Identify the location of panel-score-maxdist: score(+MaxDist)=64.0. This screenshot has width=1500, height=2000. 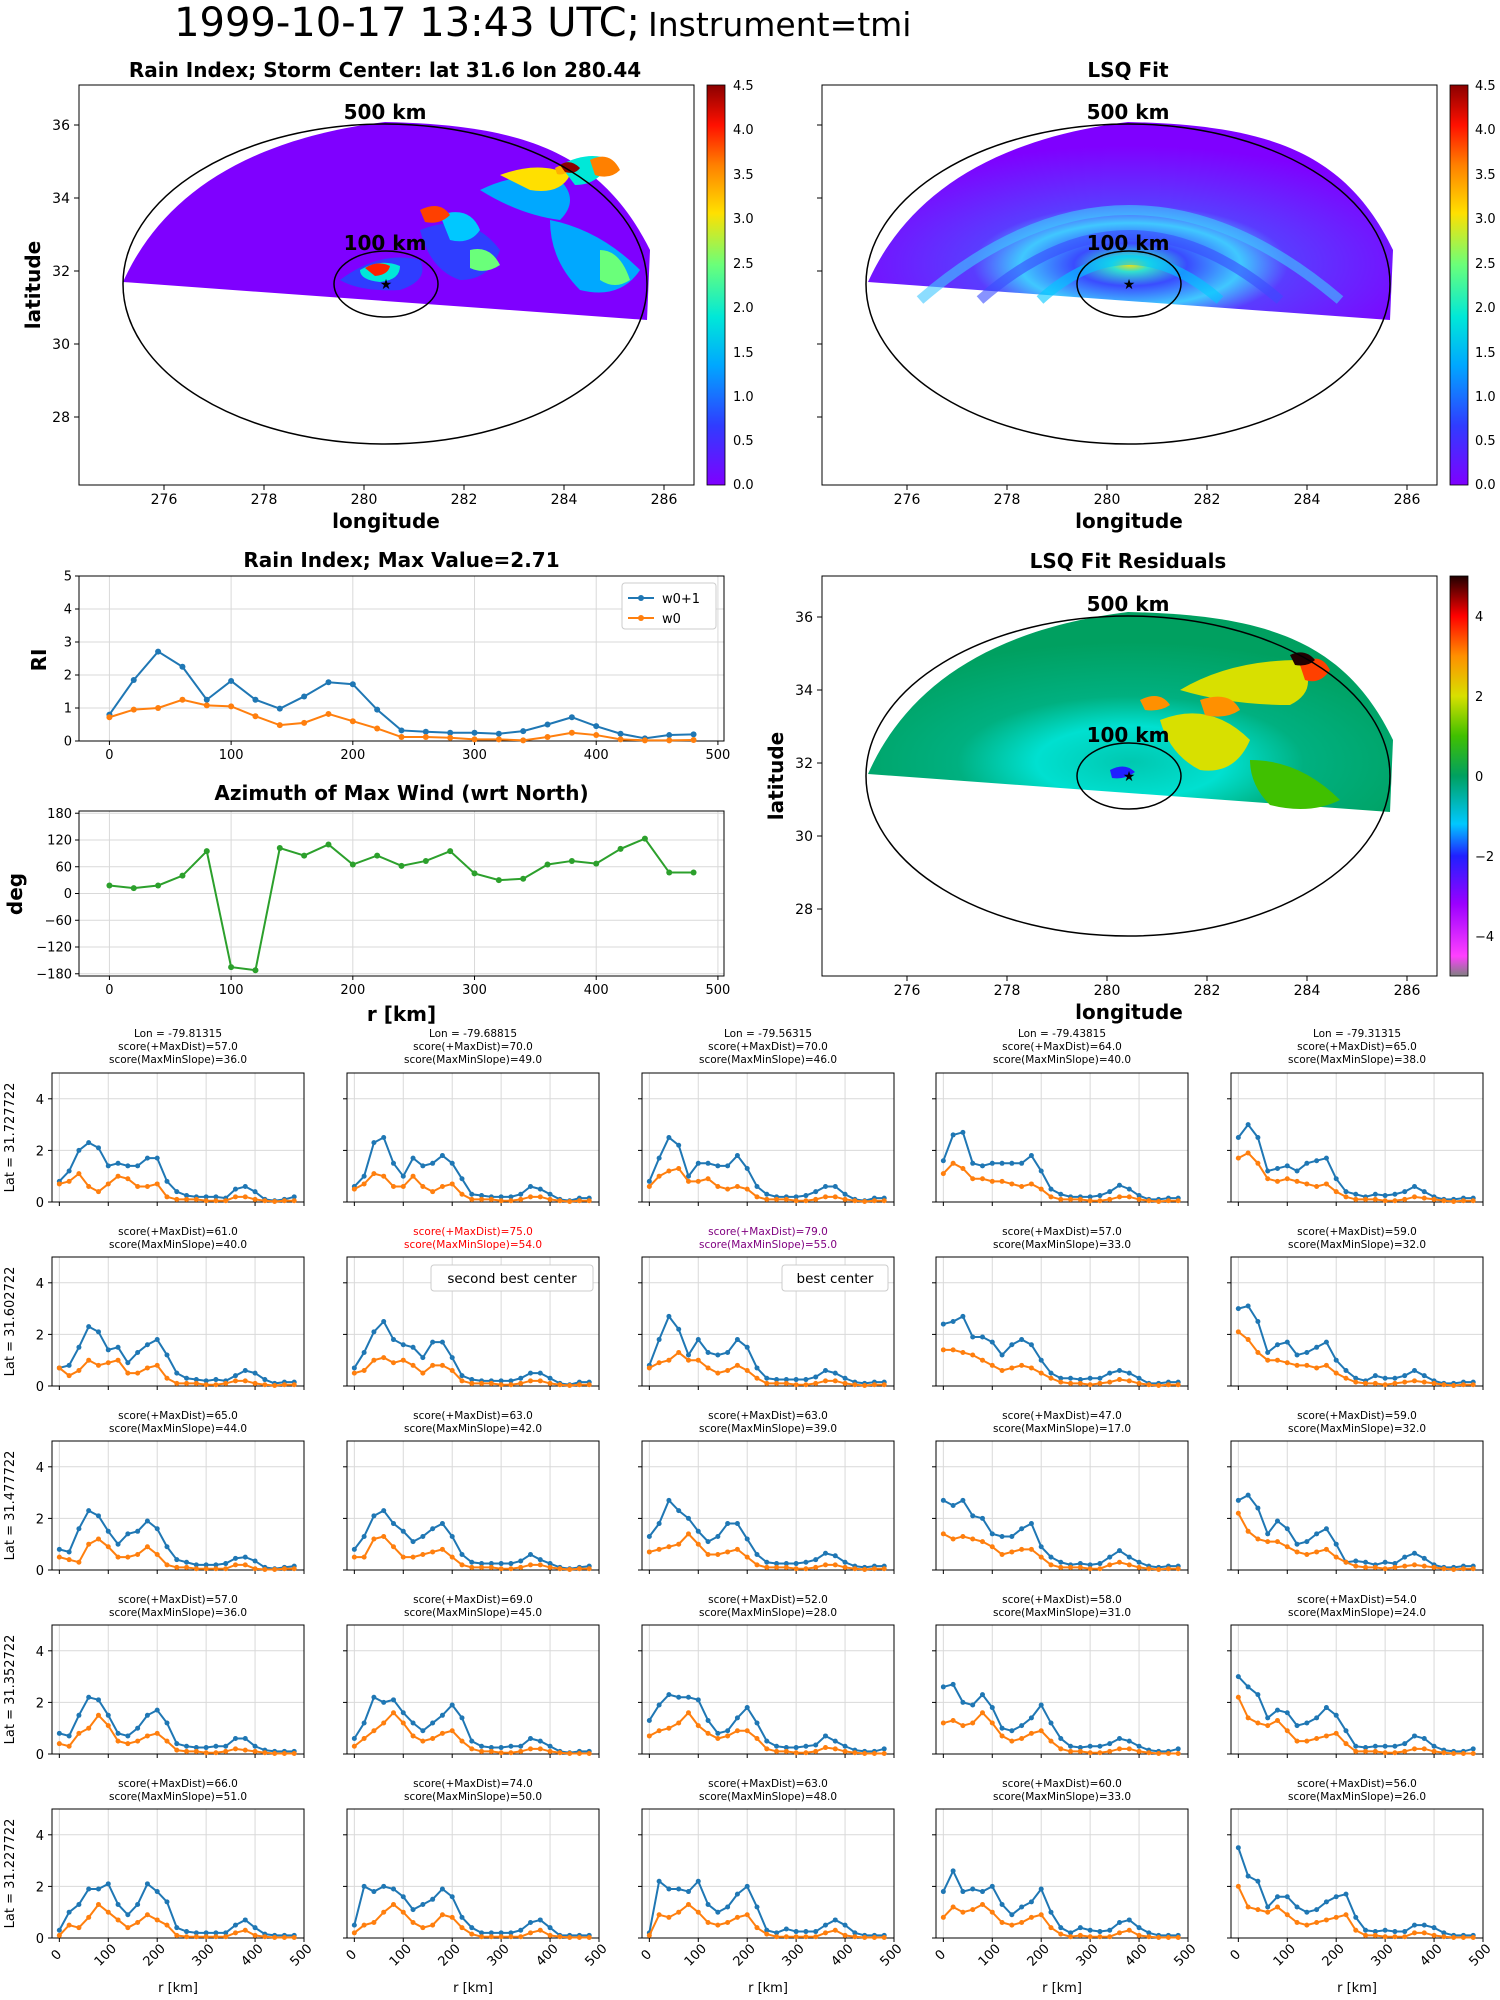
(1062, 1047).